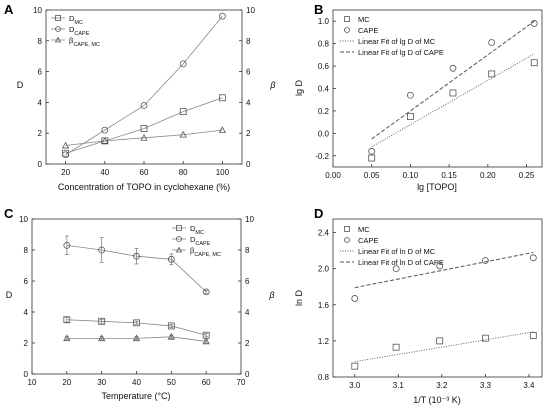  I want to click on panel-c-right-tick-label: 8, so click(247, 250).